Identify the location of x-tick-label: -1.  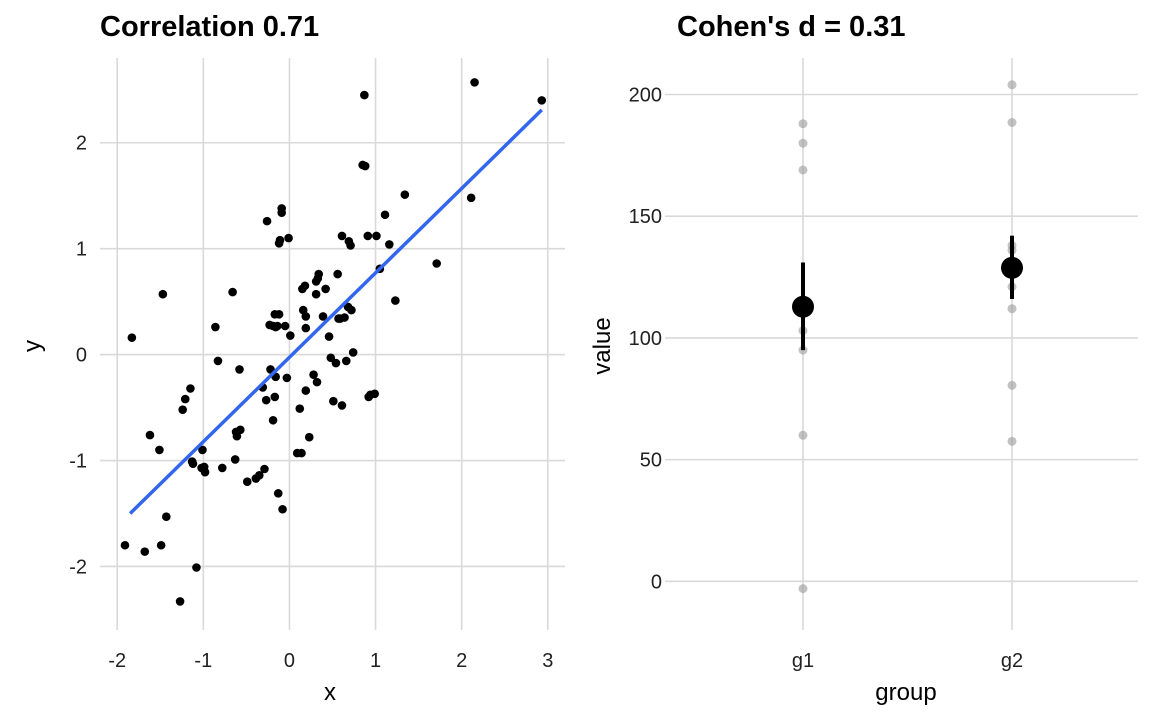
(203, 661).